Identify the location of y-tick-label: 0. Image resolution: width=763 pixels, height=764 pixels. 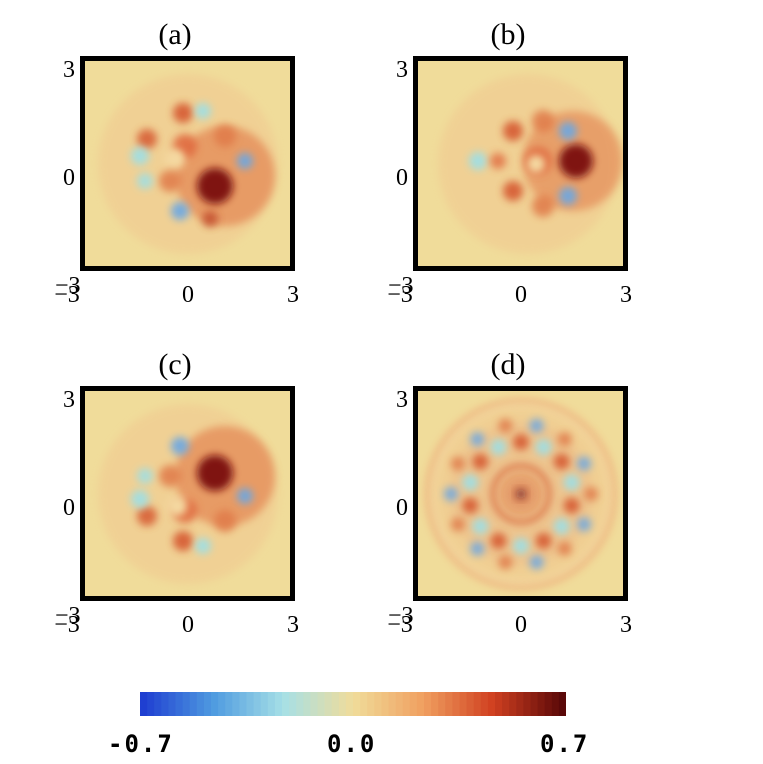
(402, 508).